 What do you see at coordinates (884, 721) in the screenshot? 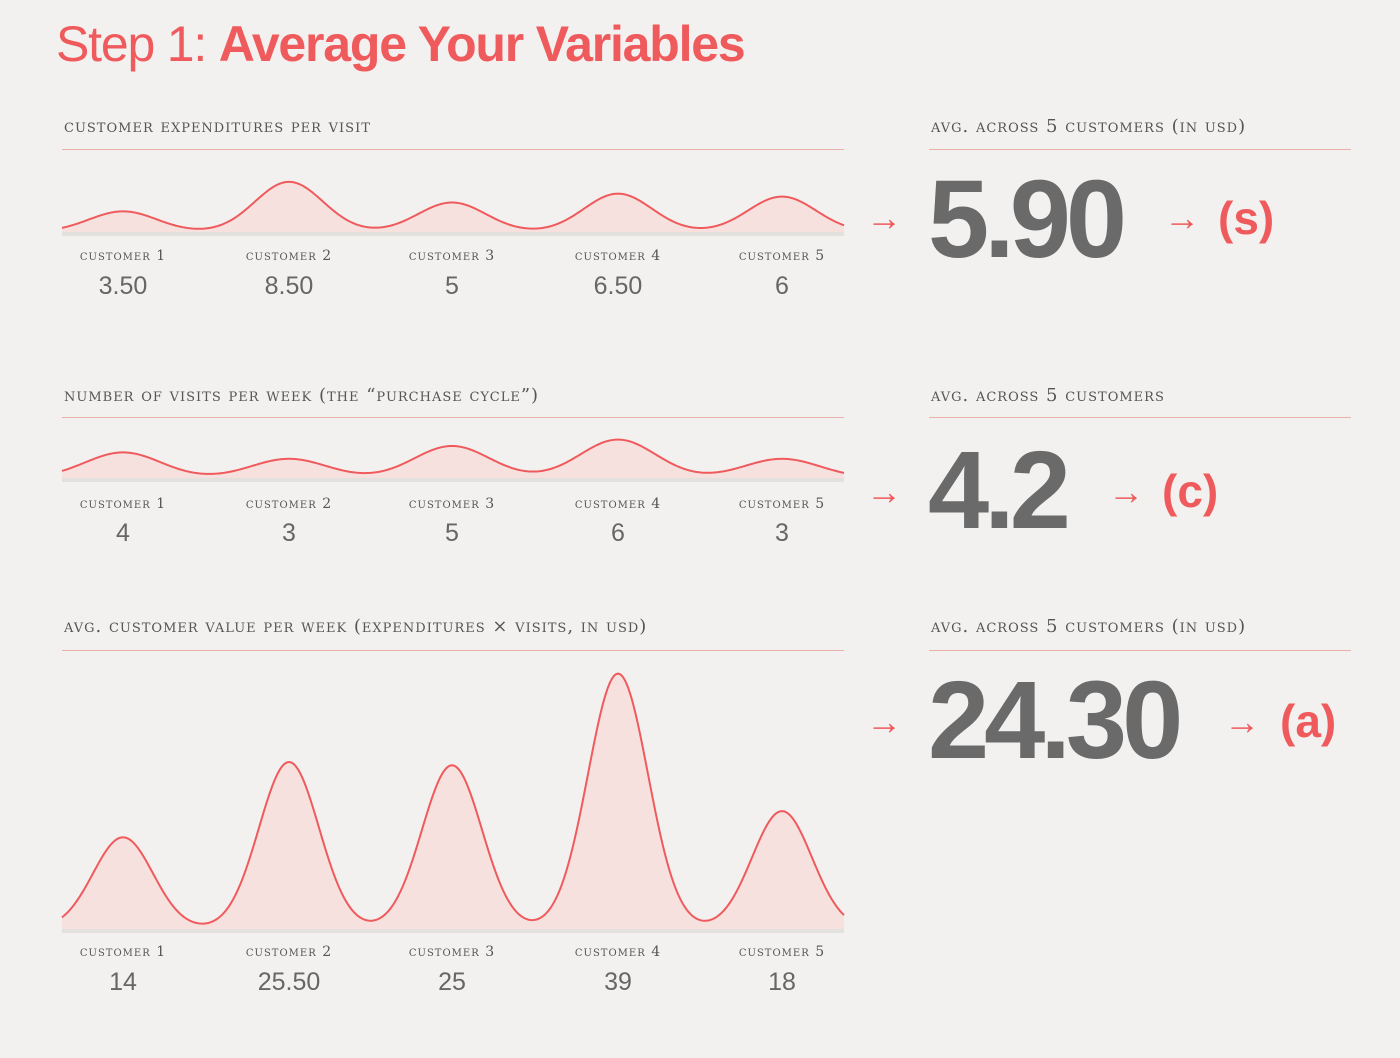
I see `section-3-arrow-icon: →` at bounding box center [884, 721].